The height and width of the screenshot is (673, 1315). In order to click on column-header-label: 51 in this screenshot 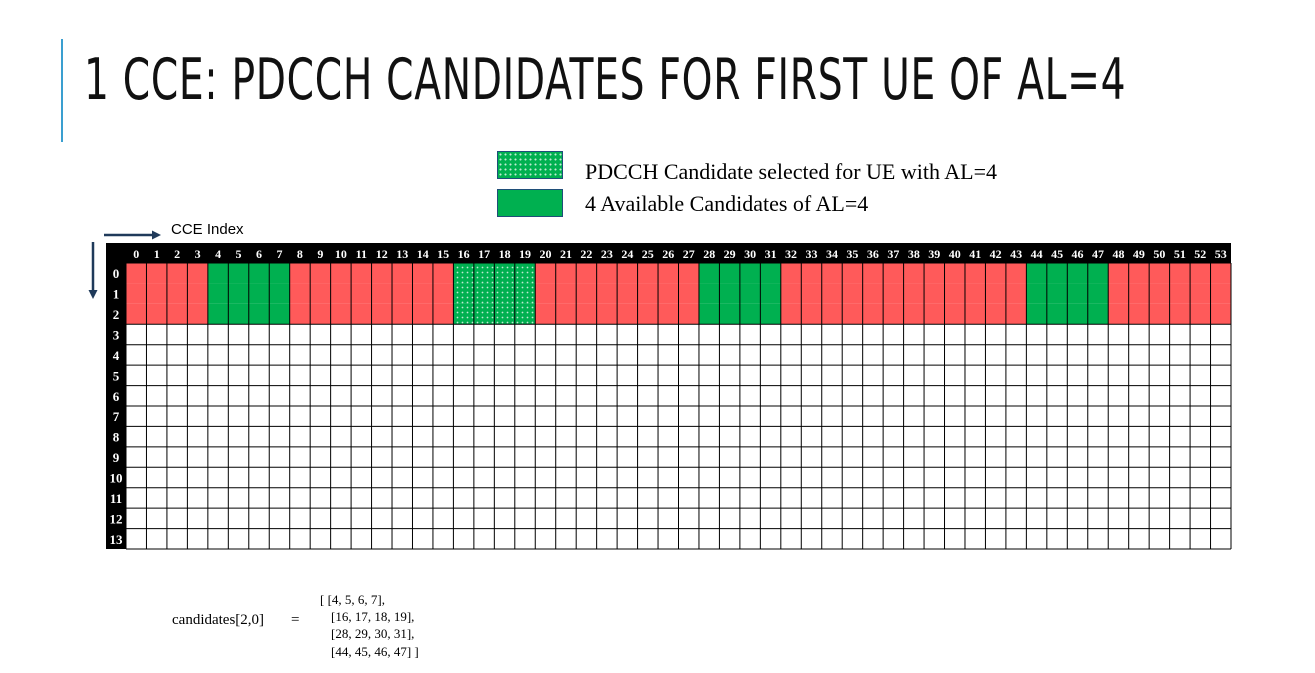, I will do `click(1180, 254)`.